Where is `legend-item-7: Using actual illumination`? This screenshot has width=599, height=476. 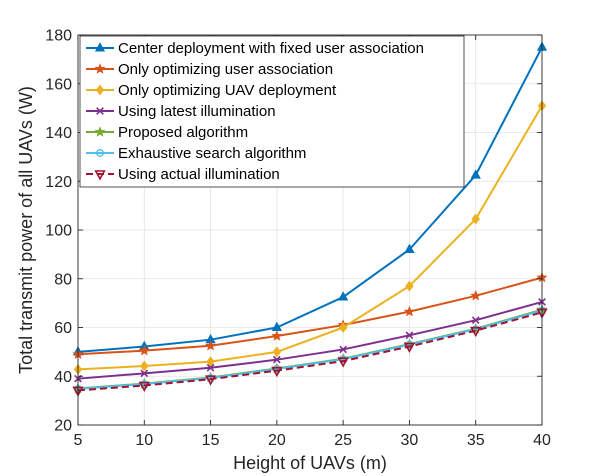 legend-item-7: Using actual illumination is located at coordinates (183, 174).